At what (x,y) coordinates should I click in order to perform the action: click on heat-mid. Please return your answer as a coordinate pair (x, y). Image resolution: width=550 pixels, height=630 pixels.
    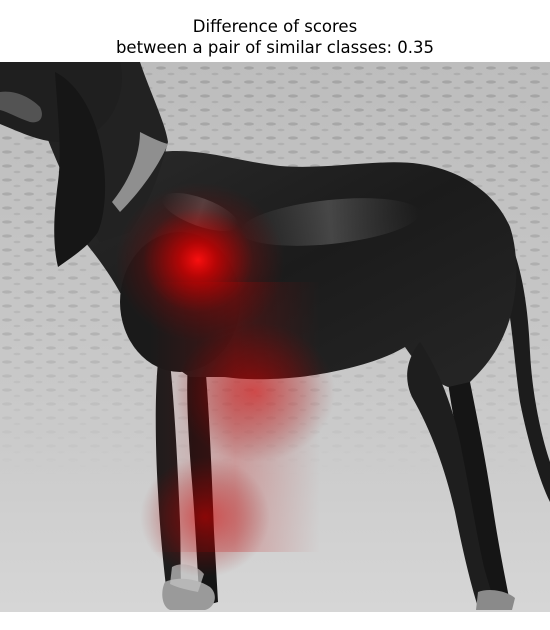
    Looking at the image, I should click on (255, 392).